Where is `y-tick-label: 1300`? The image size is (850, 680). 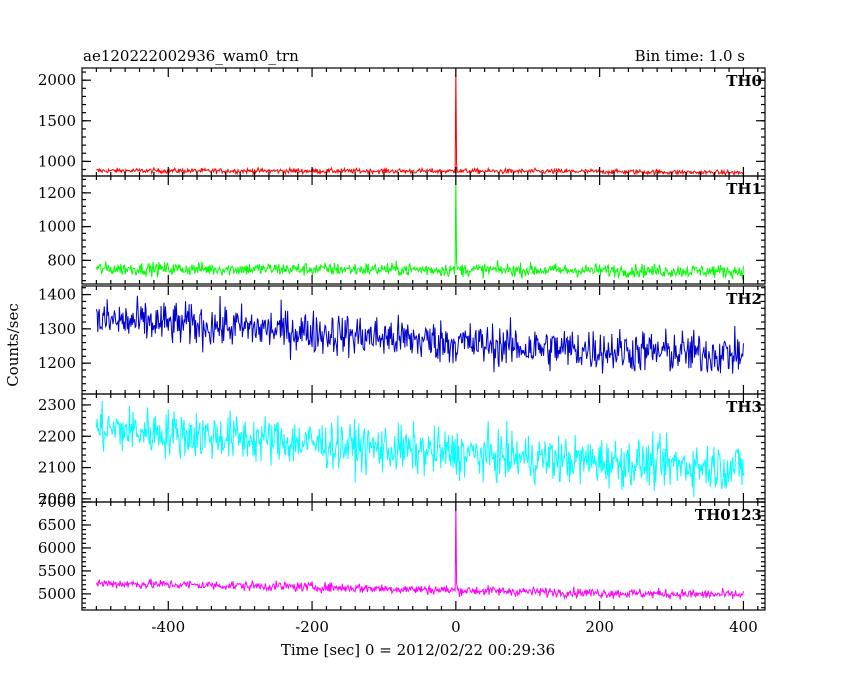 y-tick-label: 1300 is located at coordinates (57, 329).